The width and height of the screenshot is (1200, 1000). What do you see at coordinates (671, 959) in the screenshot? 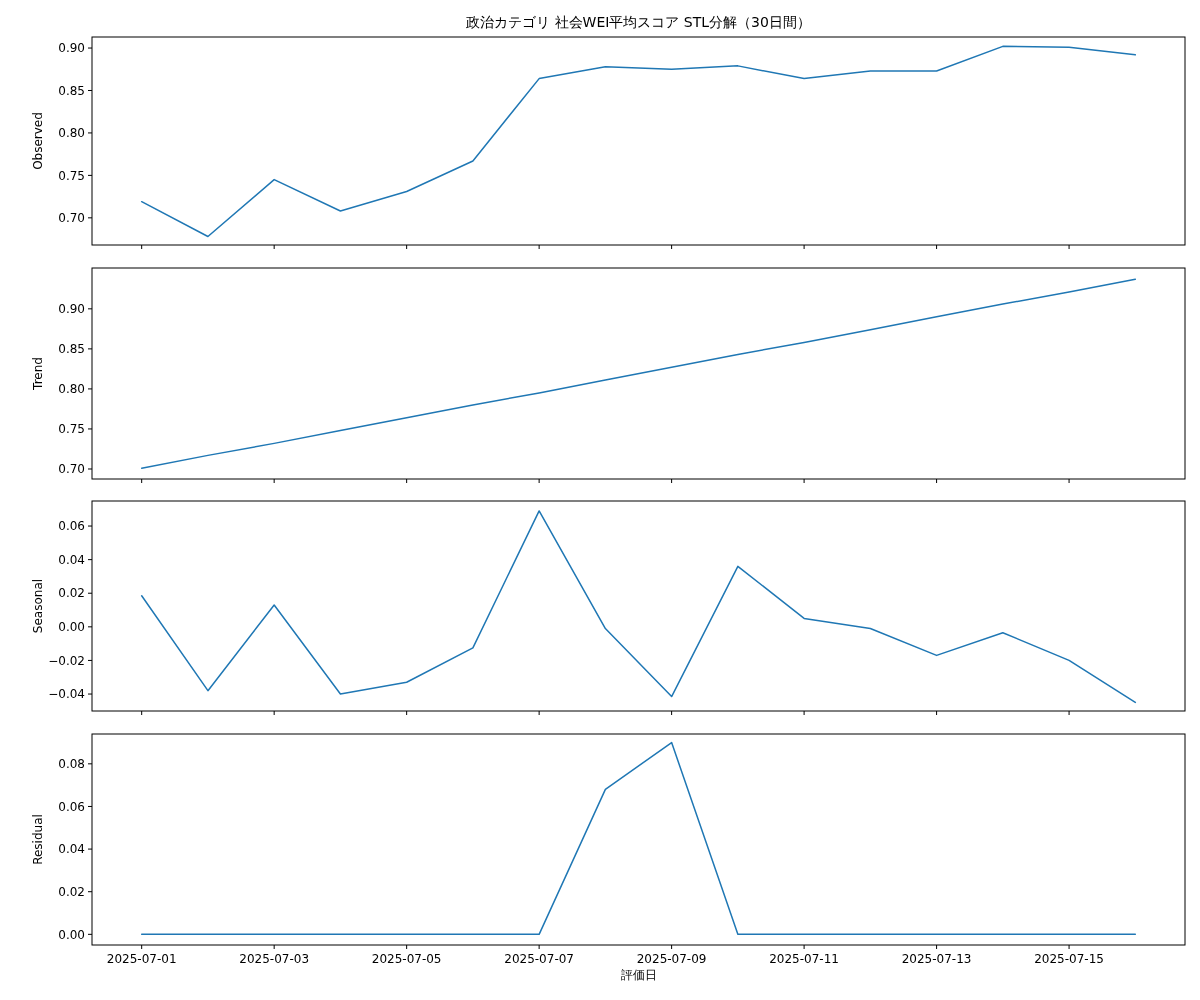
I see `x-tick-label: 2025-07-09` at bounding box center [671, 959].